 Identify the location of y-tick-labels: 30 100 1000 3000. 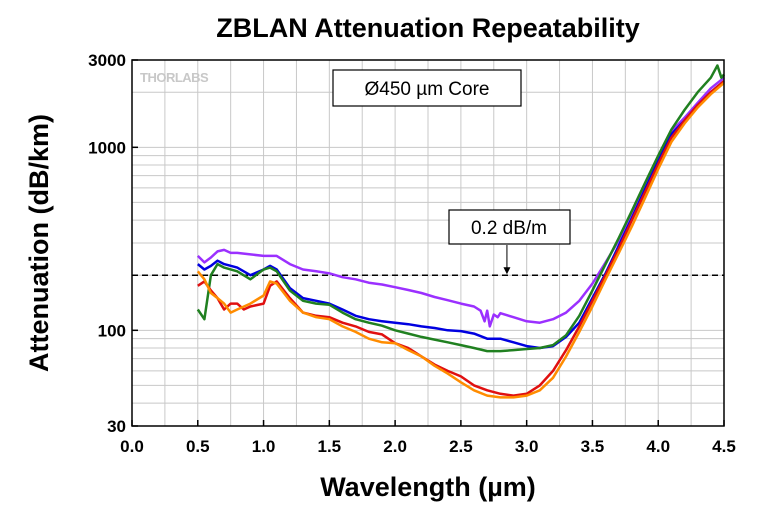
(107, 243).